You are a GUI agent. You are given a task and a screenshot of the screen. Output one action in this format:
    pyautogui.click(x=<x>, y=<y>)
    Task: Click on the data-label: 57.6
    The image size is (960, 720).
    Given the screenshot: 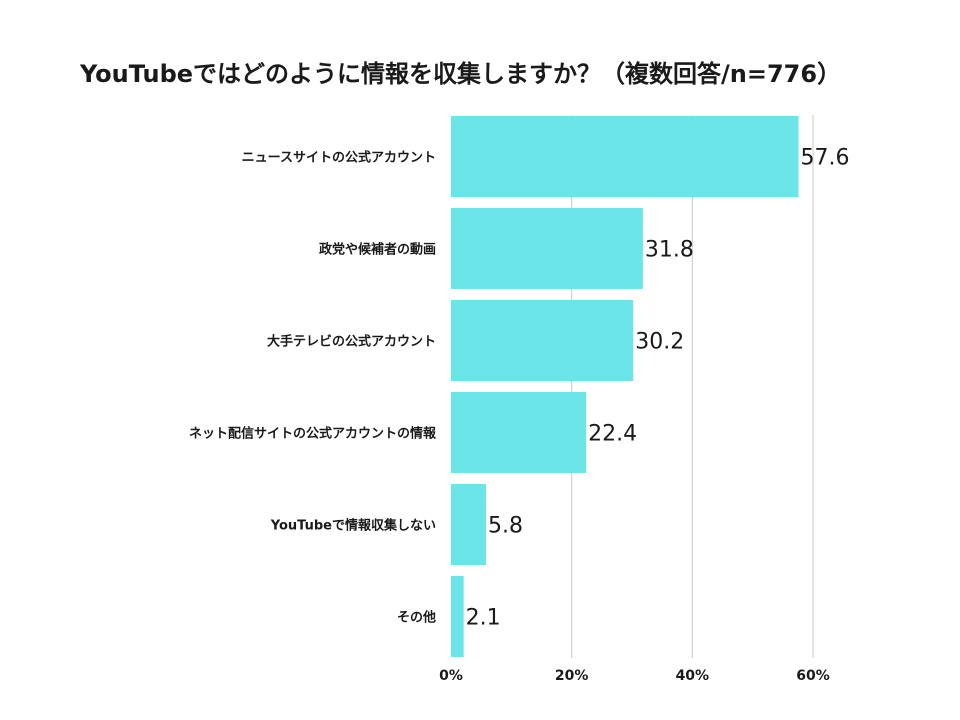 What is the action you would take?
    pyautogui.click(x=825, y=158)
    